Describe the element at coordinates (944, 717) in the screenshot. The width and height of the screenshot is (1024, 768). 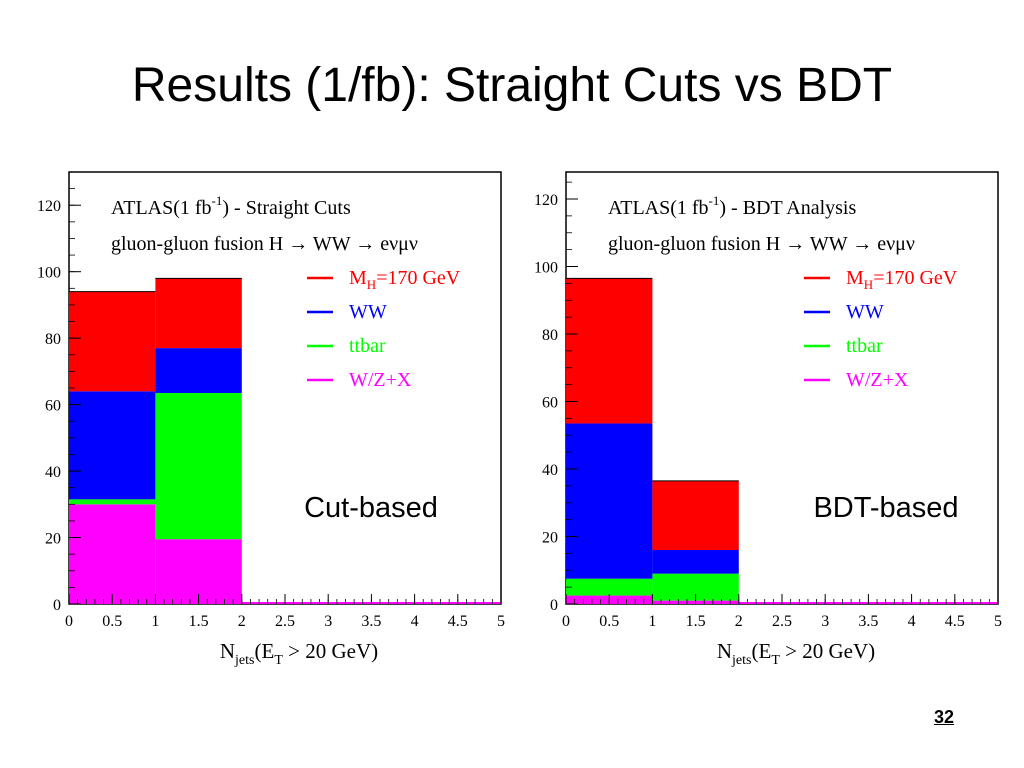
I see `page-number: 32` at that location.